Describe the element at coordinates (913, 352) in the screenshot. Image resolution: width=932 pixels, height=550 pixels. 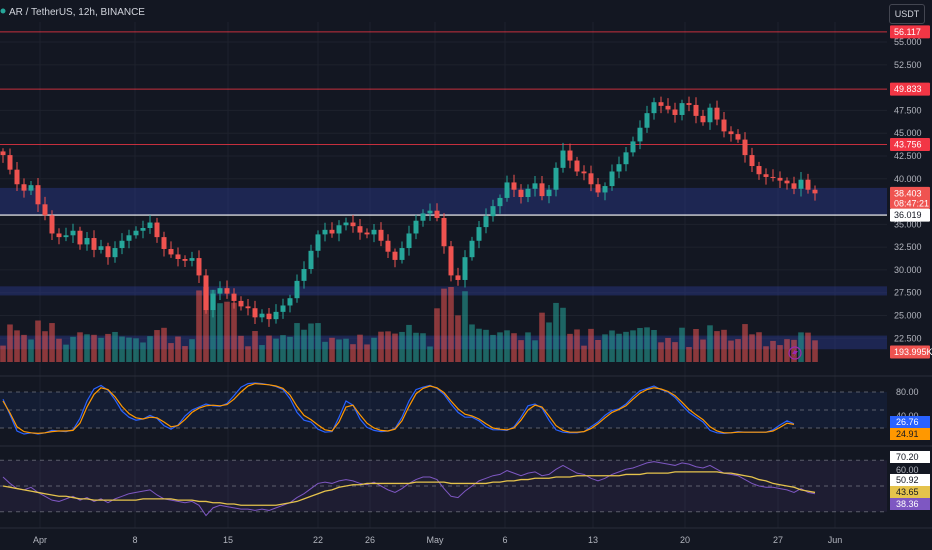
I see `volume-badge: 193.995K` at that location.